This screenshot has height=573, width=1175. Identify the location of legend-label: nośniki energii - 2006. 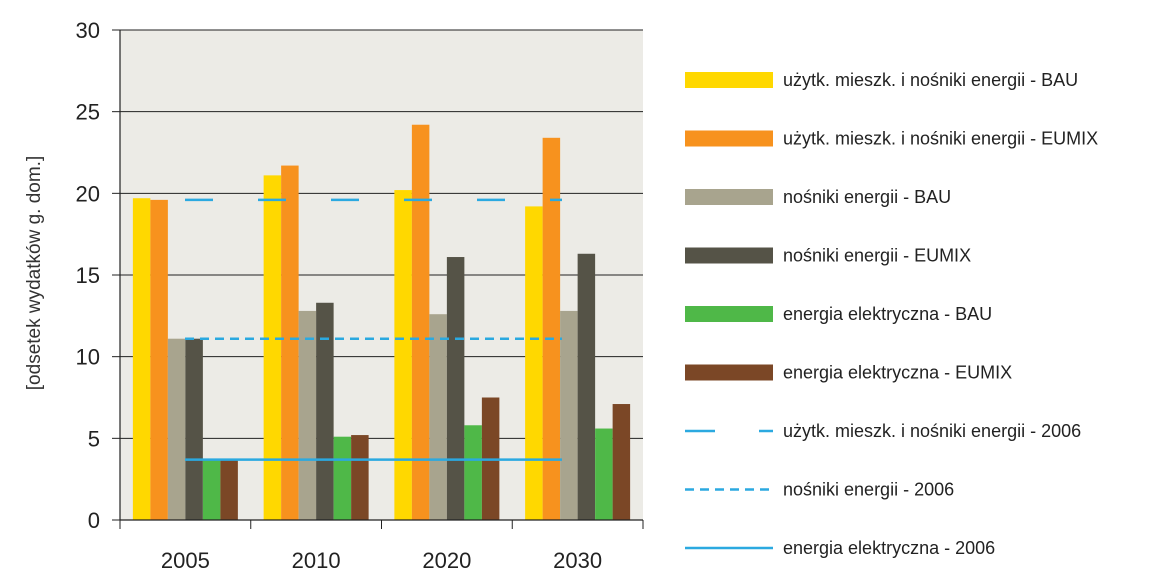
(868, 490).